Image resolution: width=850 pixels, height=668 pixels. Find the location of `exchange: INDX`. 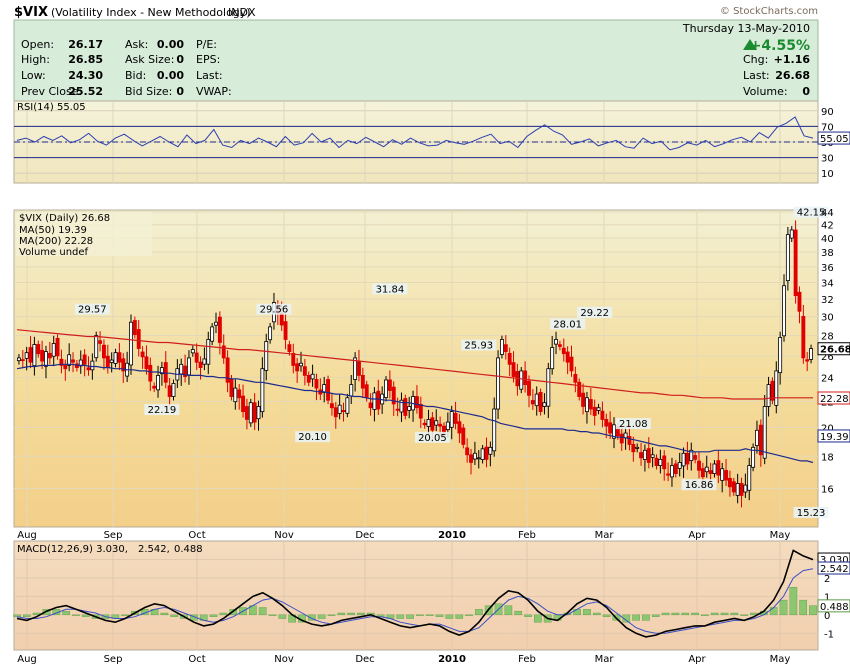

exchange: INDX is located at coordinates (242, 12).